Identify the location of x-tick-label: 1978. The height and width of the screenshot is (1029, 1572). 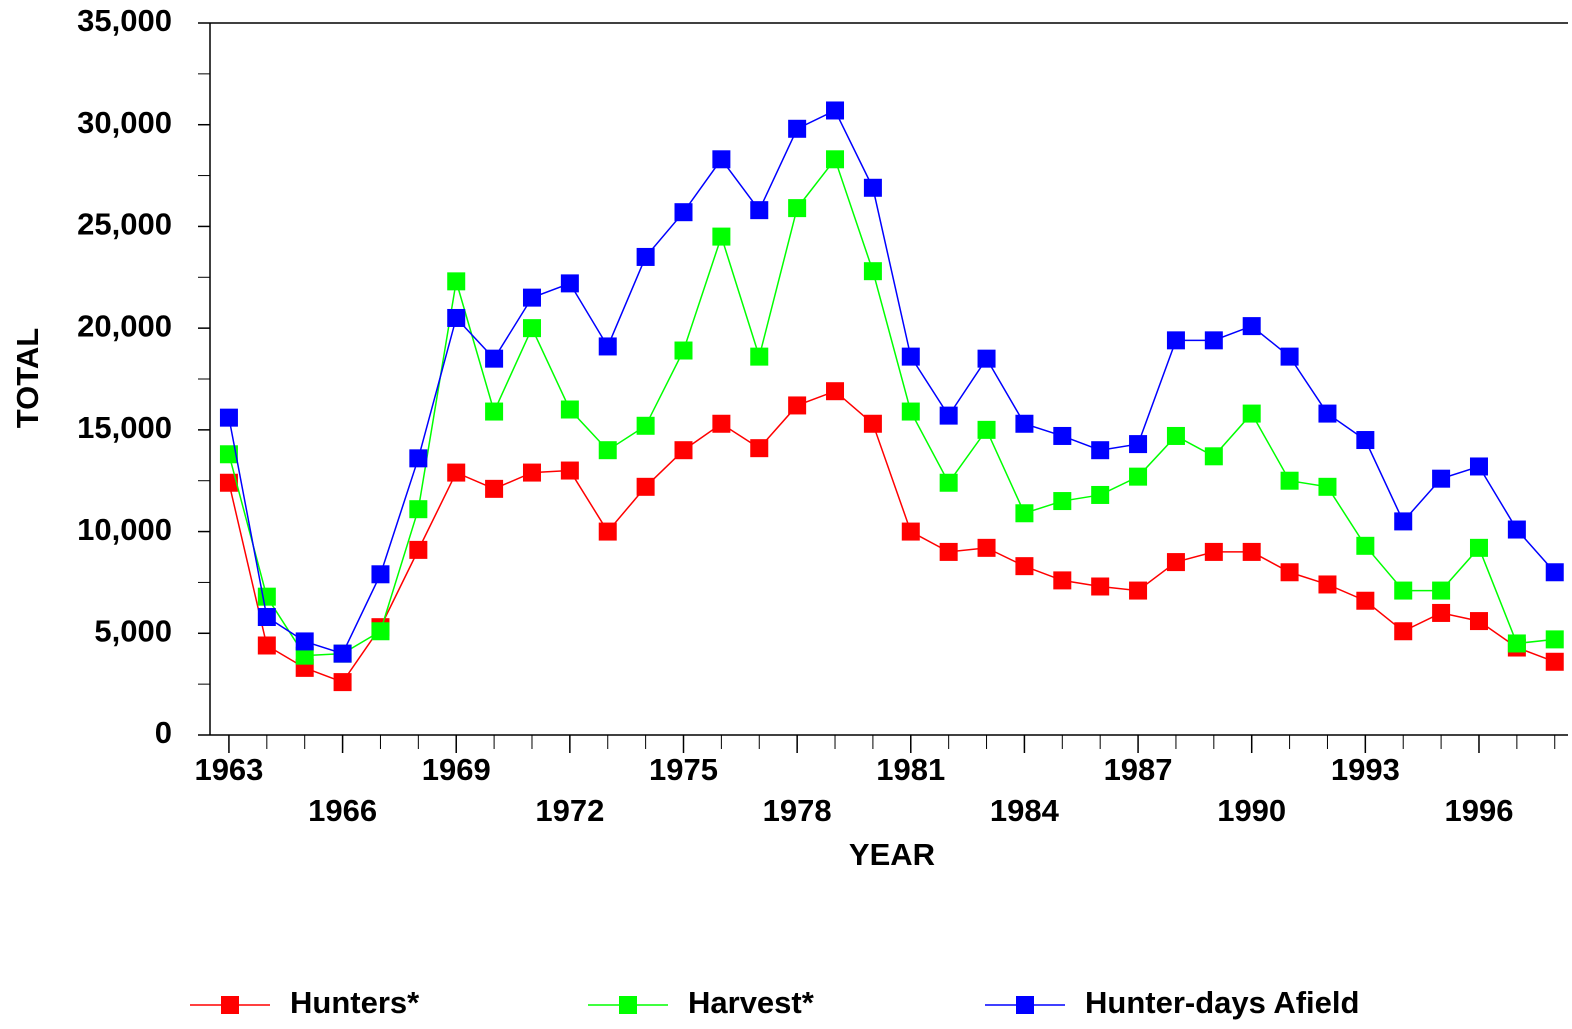
(797, 810).